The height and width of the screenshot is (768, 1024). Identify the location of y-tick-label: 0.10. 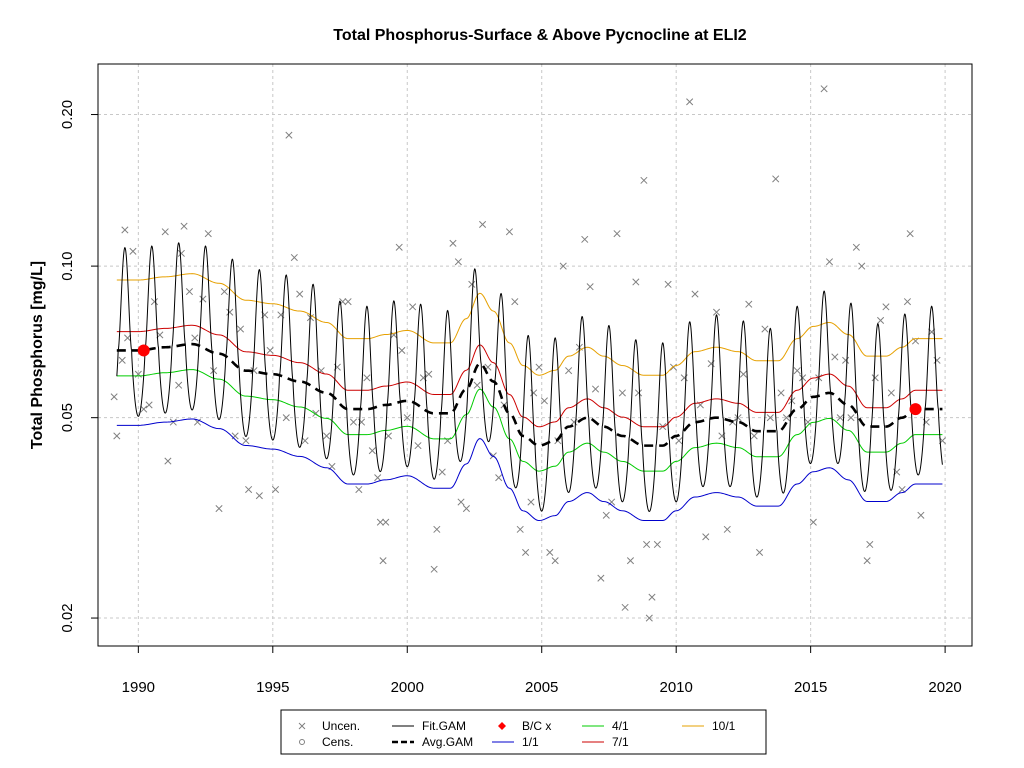
(67, 266).